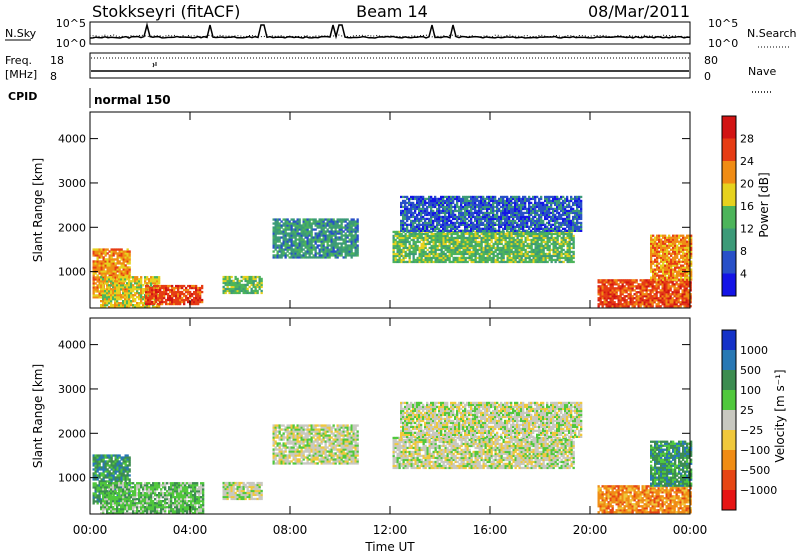 This screenshot has width=800, height=554. I want to click on noise-search-line, so click(390, 36).